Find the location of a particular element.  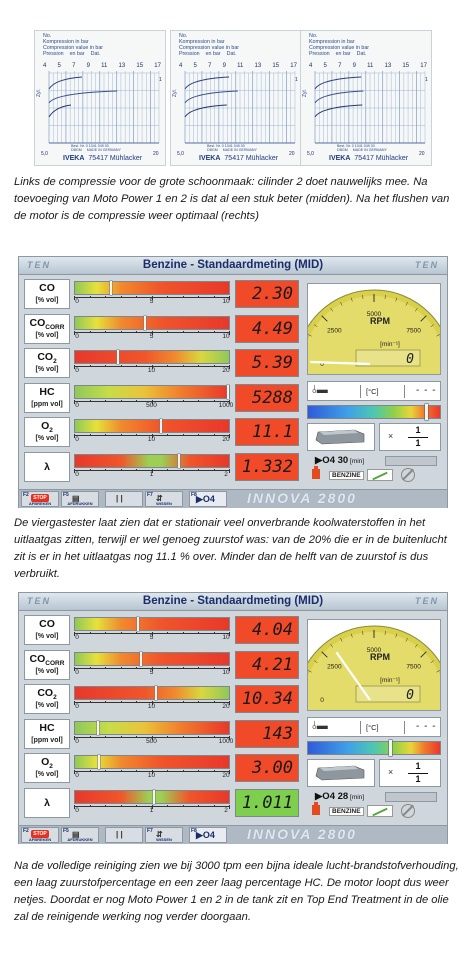

card-header-text: No. is located at coordinates (47, 36).